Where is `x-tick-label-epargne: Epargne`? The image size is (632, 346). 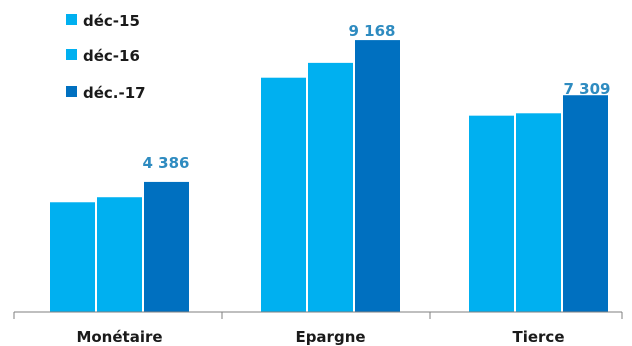 x-tick-label-epargne: Epargne is located at coordinates (330, 337).